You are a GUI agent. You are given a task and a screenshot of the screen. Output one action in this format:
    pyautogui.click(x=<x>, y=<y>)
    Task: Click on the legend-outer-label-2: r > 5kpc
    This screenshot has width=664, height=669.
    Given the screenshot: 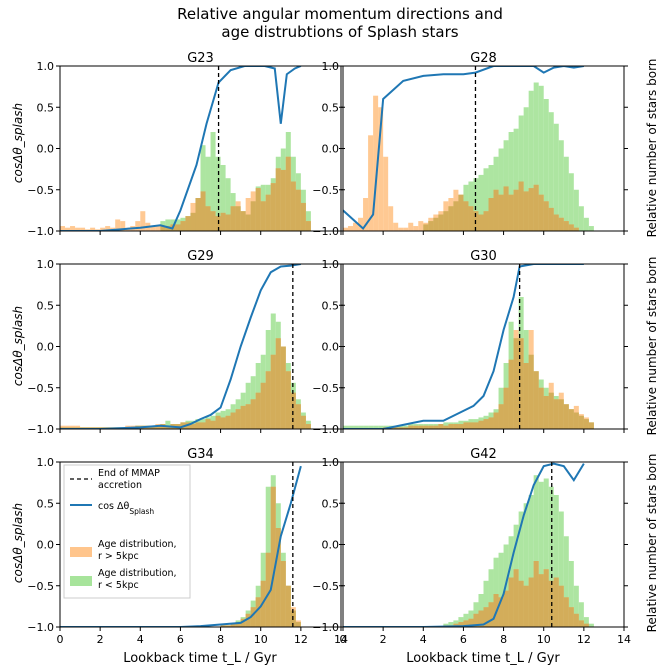 What is the action you would take?
    pyautogui.click(x=118, y=556)
    